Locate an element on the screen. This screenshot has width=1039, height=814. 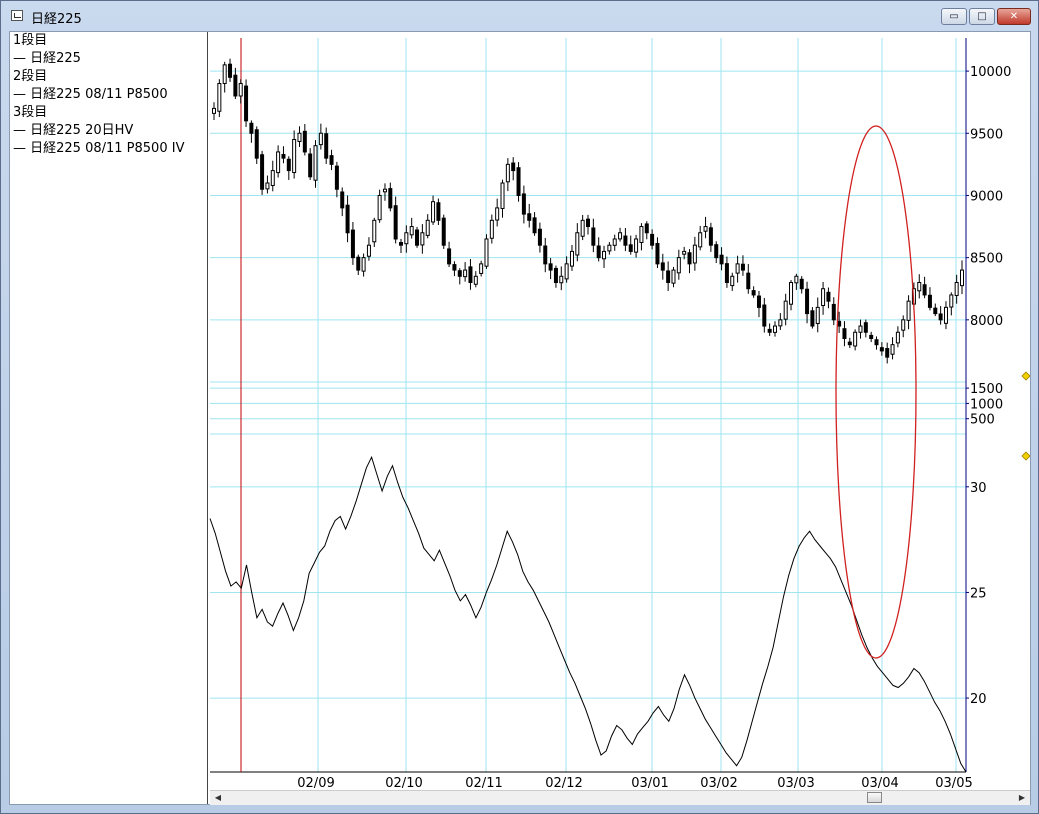
highlight-ellipse is located at coordinates (876, 392).